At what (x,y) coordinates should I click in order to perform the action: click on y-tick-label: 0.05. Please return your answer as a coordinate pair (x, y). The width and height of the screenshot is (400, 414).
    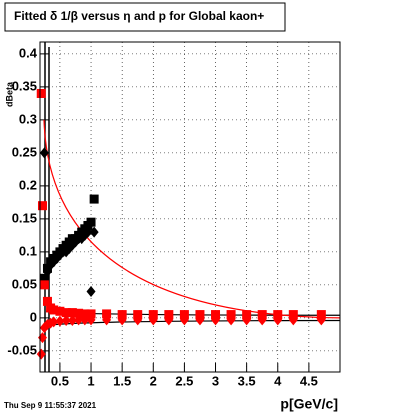
    Looking at the image, I should click on (24, 283).